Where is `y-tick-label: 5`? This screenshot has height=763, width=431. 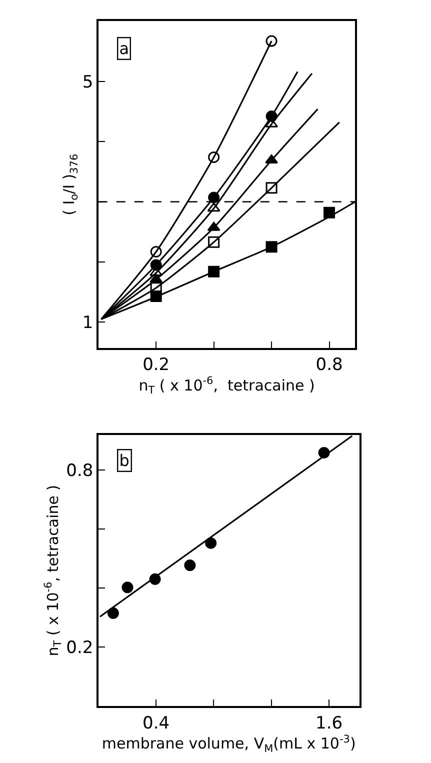
y-tick-label: 5 is located at coordinates (88, 82).